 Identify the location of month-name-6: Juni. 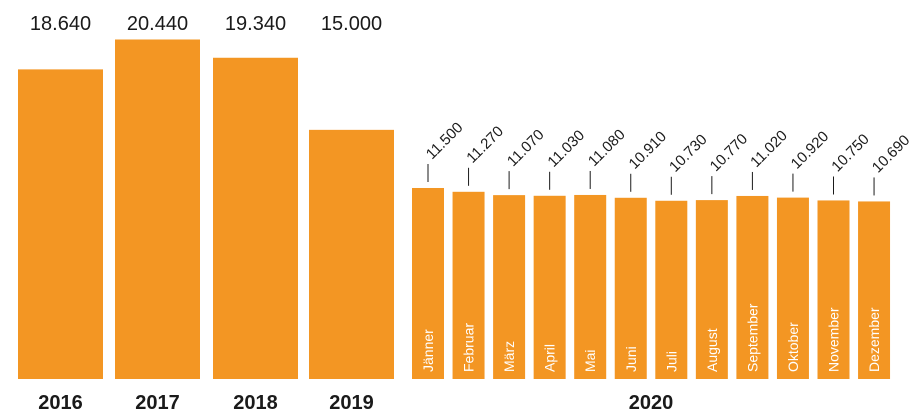
(631, 359).